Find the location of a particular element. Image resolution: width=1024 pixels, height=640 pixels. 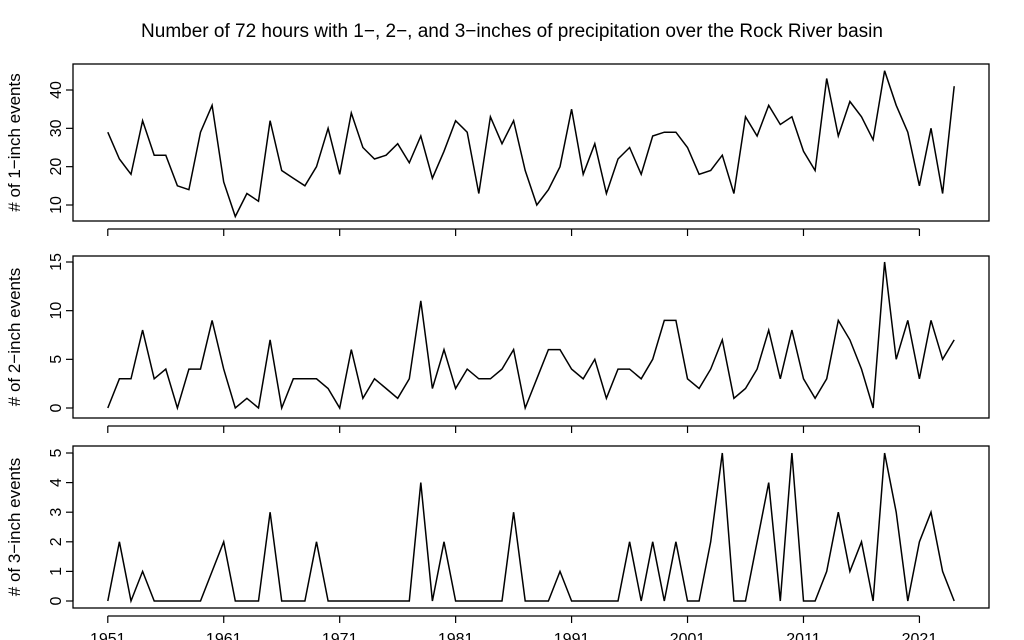

y-axis-label: # of 3−inch events is located at coordinates (14, 527).